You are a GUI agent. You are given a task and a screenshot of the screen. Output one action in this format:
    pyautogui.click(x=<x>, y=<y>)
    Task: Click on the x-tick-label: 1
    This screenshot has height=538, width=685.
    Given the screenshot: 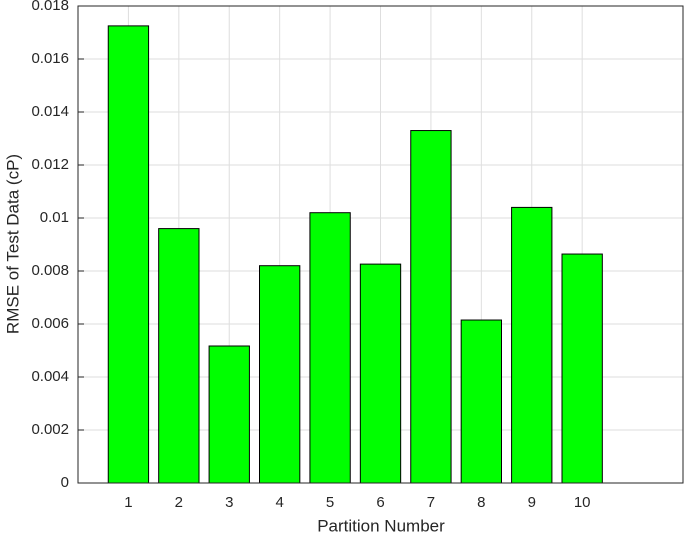 What is the action you would take?
    pyautogui.click(x=128, y=502)
    